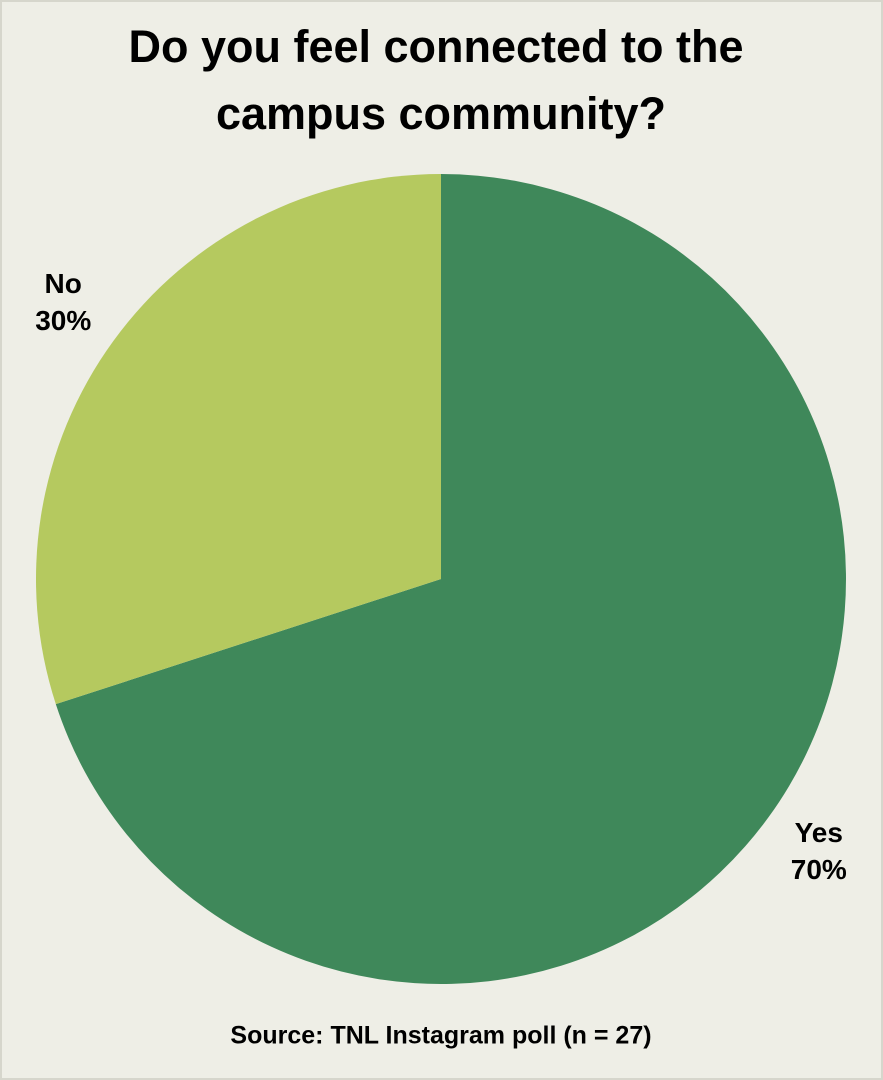 The width and height of the screenshot is (883, 1080). Describe the element at coordinates (819, 869) in the screenshot. I see `value-label: 70%` at that location.